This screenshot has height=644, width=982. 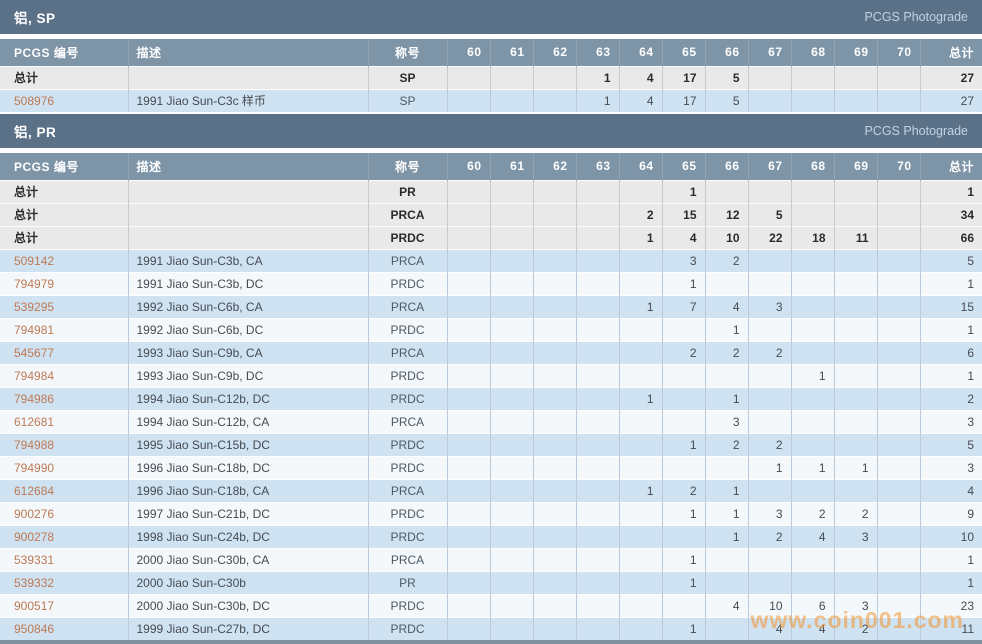 I want to click on col-header-grade-68: 68, so click(x=812, y=52).